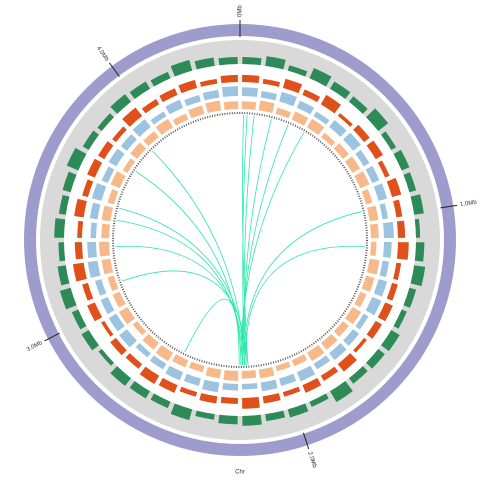 The width and height of the screenshot is (480, 480). Describe the element at coordinates (102, 55) in the screenshot. I see `tick-label: 4.0Mb` at that location.